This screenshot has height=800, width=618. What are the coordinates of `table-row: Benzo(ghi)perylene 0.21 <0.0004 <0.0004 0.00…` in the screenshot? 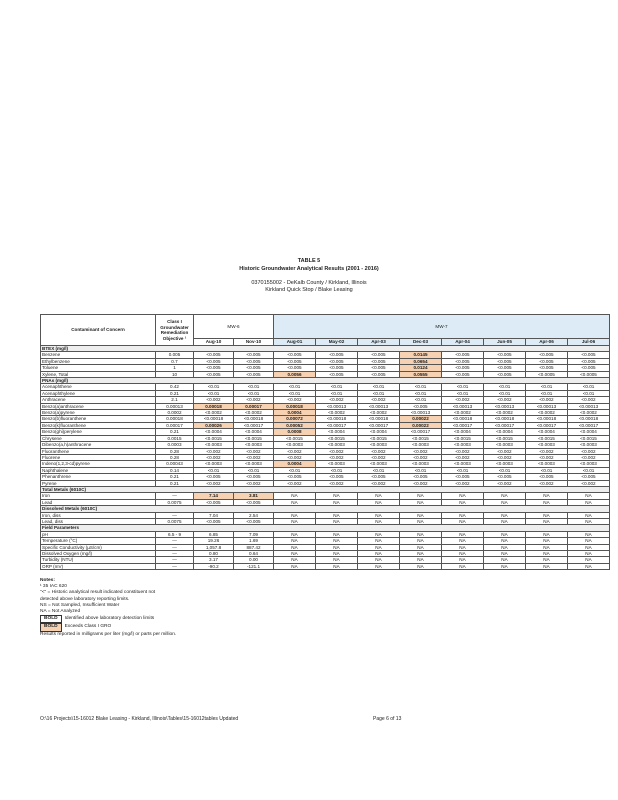 It's located at (325, 432).